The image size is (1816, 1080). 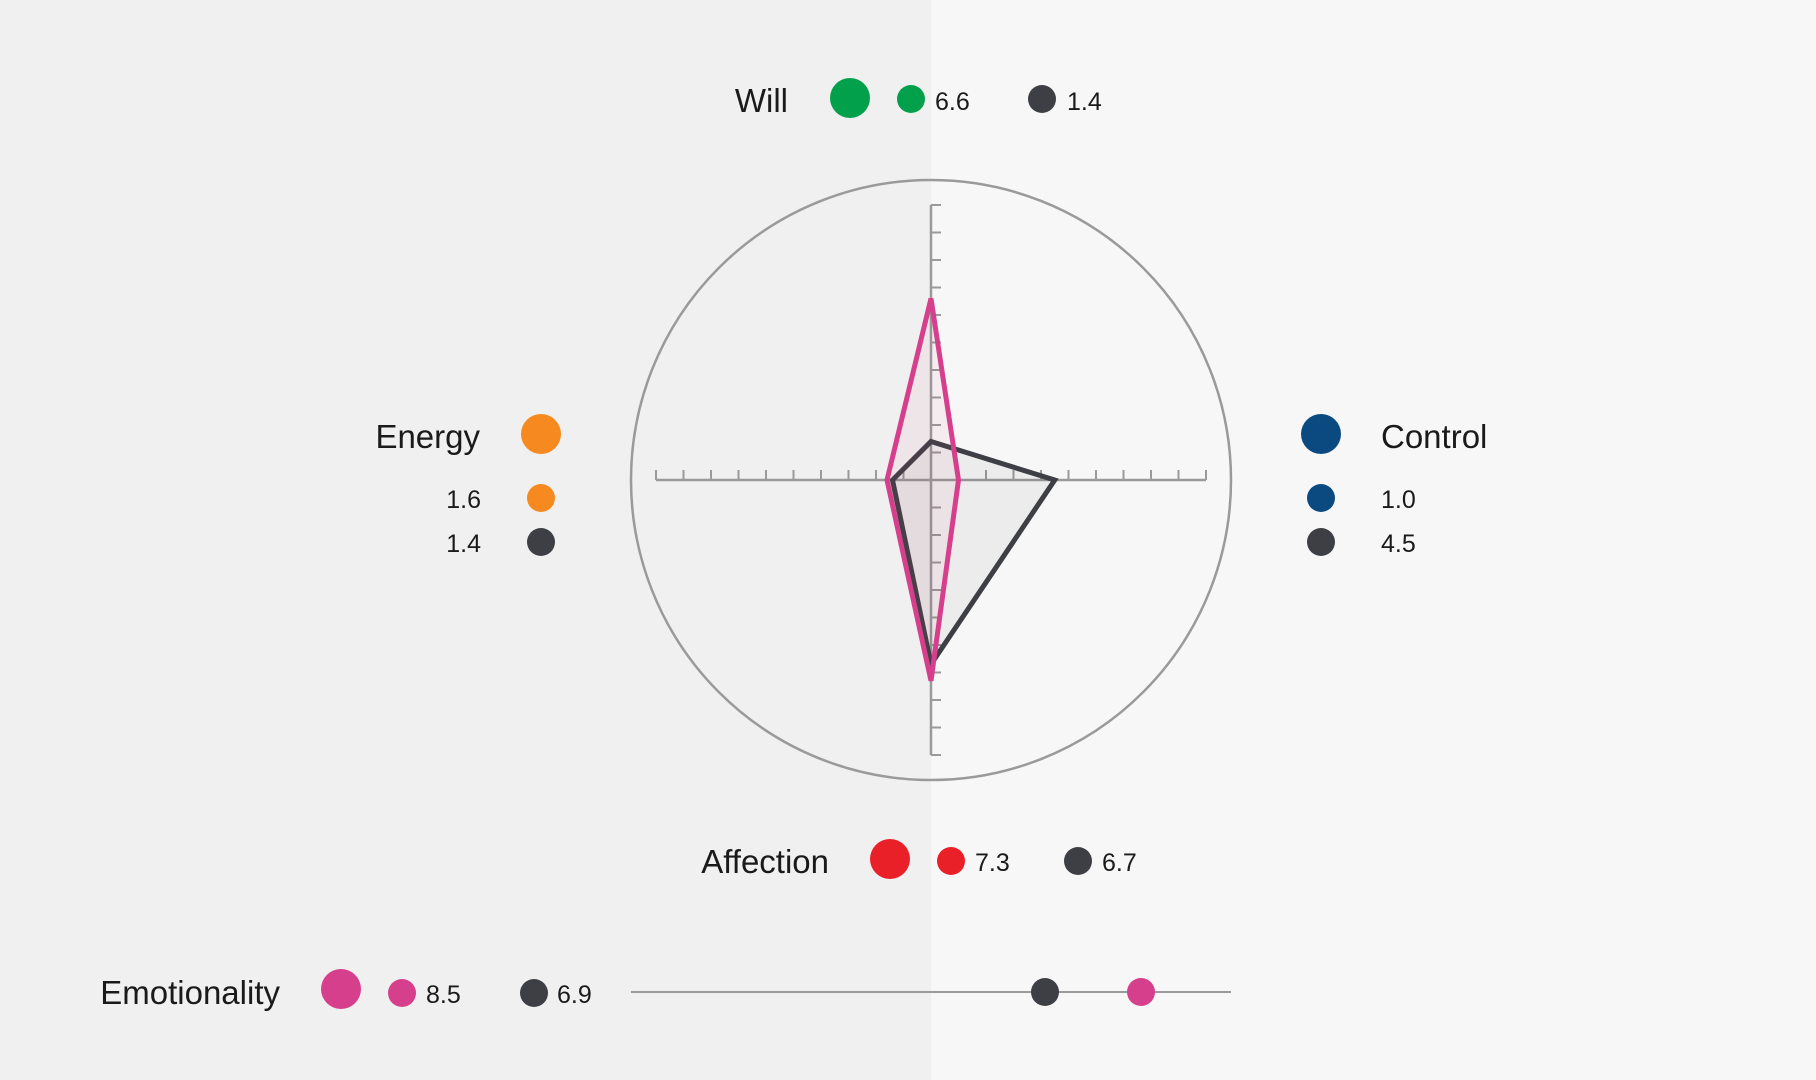 What do you see at coordinates (1119, 863) in the screenshot?
I see `affection-comparison-value: 6.7` at bounding box center [1119, 863].